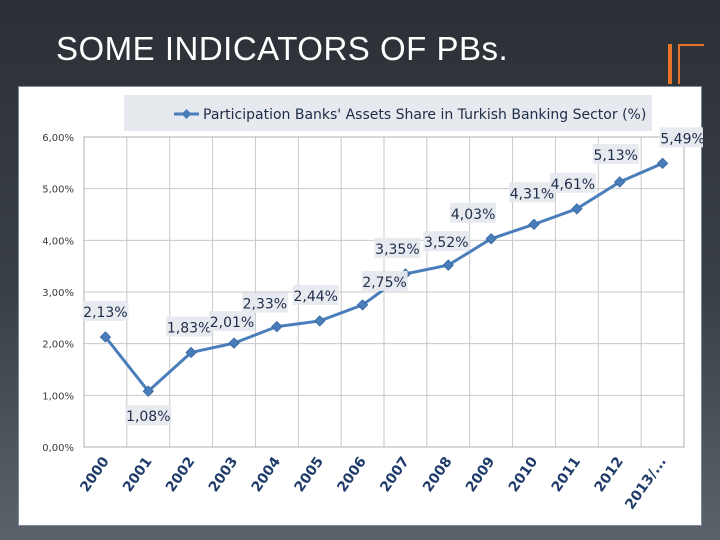 The height and width of the screenshot is (540, 720). Describe the element at coordinates (180, 474) in the screenshot. I see `x-tick-label: 2002` at that location.